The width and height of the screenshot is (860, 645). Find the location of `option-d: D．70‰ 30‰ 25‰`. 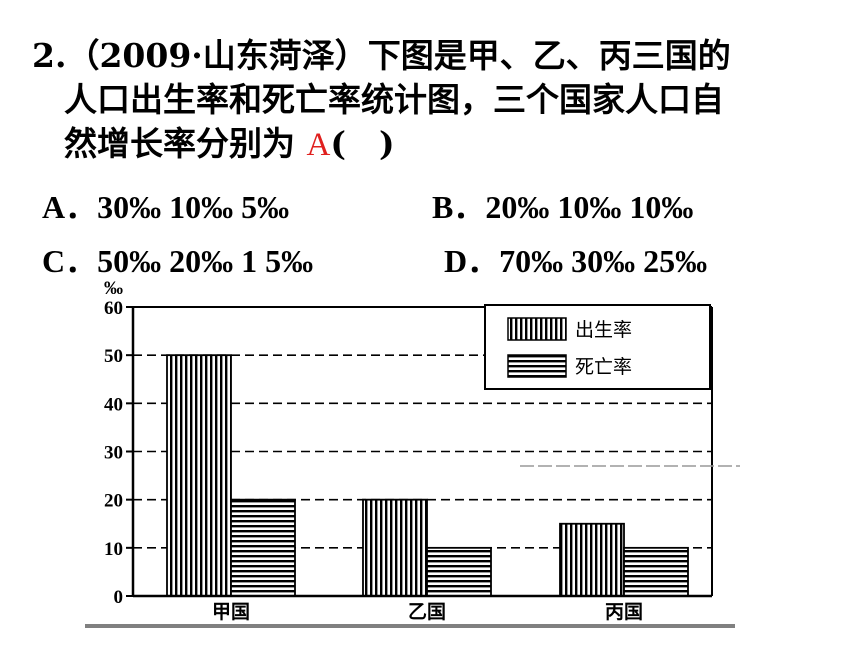

option-d: D．70‰ 30‰ 25‰ is located at coordinates (575, 259).